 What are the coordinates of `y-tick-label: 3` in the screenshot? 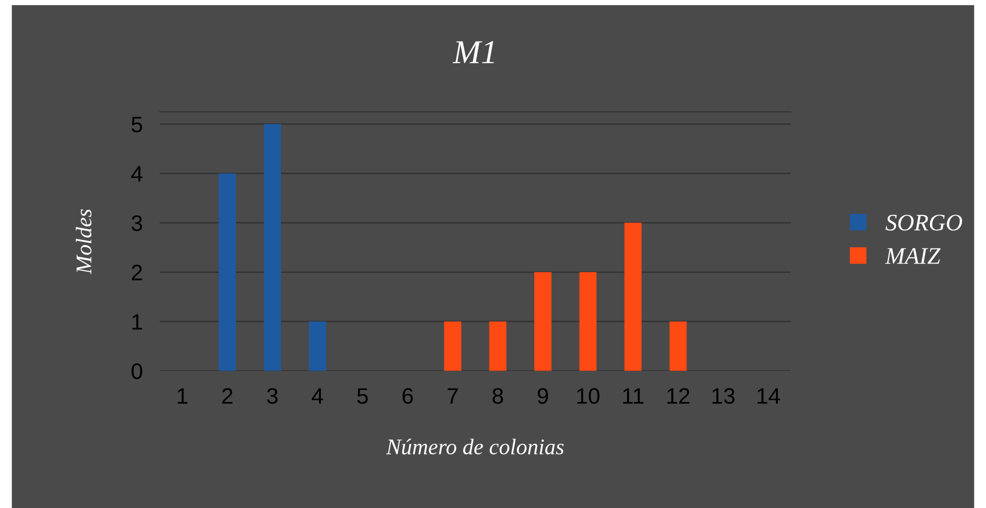 It's located at (137, 223).